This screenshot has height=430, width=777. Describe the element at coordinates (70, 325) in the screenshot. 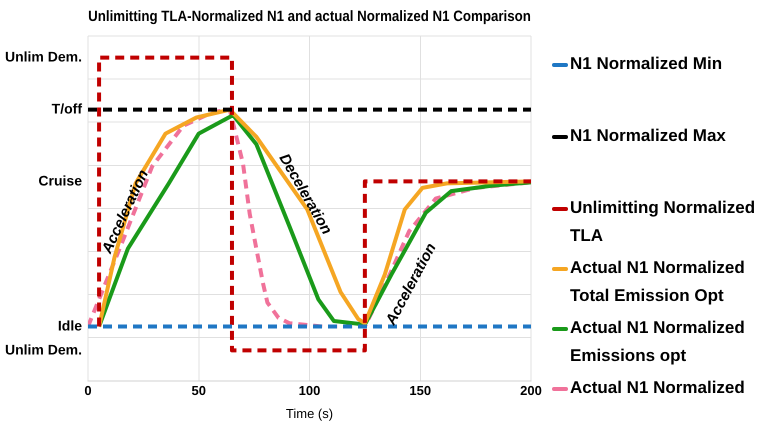

I see `annotation: Idle` at that location.